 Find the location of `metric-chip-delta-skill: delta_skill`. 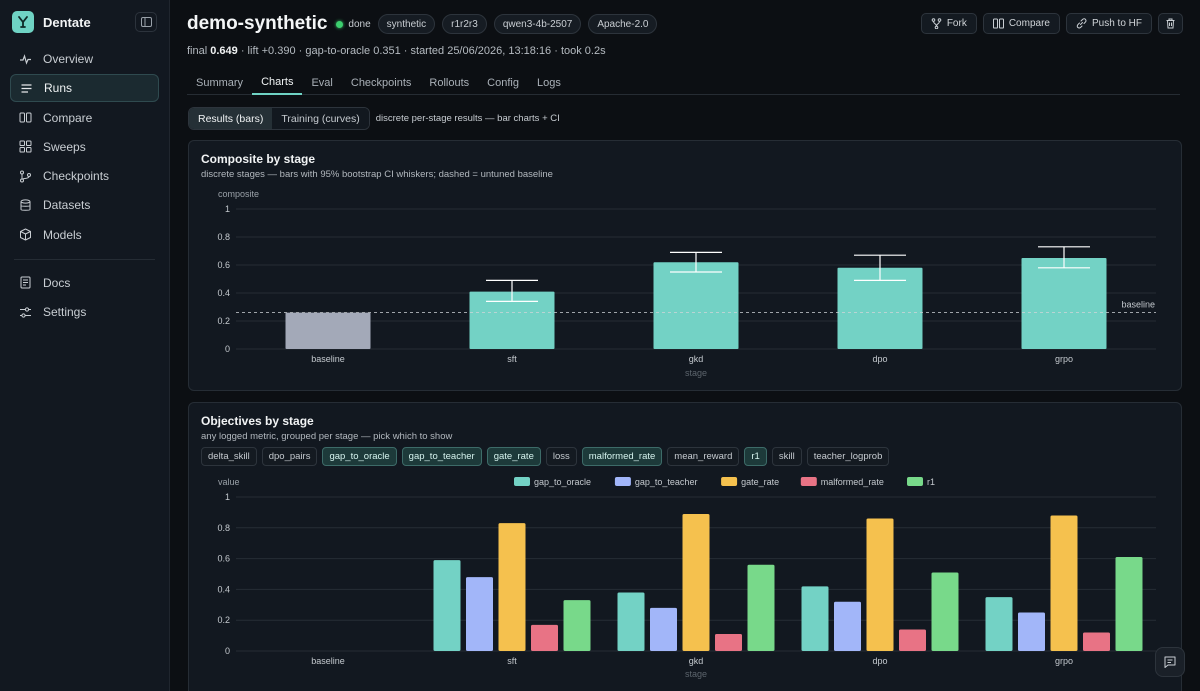

metric-chip-delta-skill: delta_skill is located at coordinates (229, 456).